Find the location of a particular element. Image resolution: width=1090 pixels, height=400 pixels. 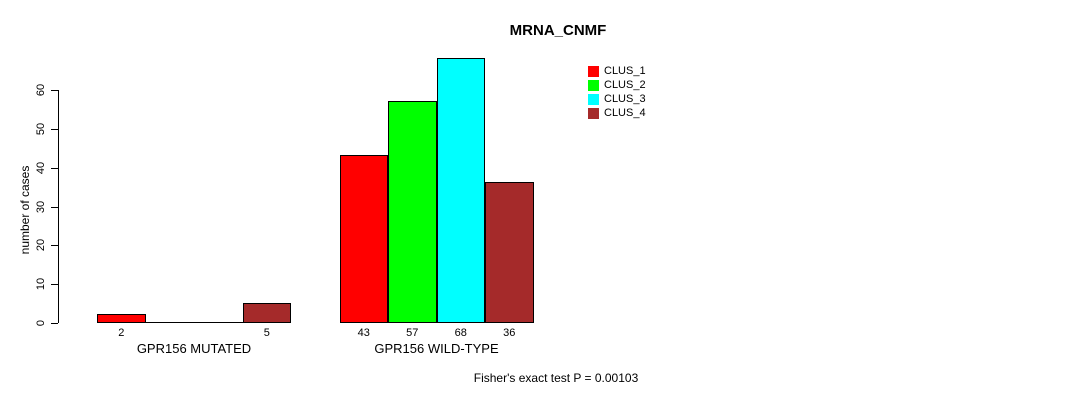

legend-item-clus_1: CLUS_1 is located at coordinates (617, 71).